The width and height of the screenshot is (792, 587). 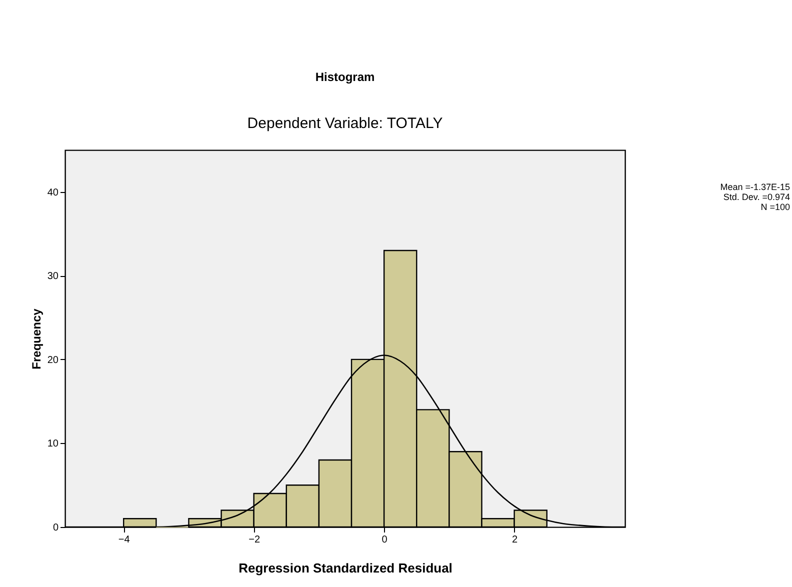 What do you see at coordinates (53, 276) in the screenshot?
I see `y-tick-label: 30` at bounding box center [53, 276].